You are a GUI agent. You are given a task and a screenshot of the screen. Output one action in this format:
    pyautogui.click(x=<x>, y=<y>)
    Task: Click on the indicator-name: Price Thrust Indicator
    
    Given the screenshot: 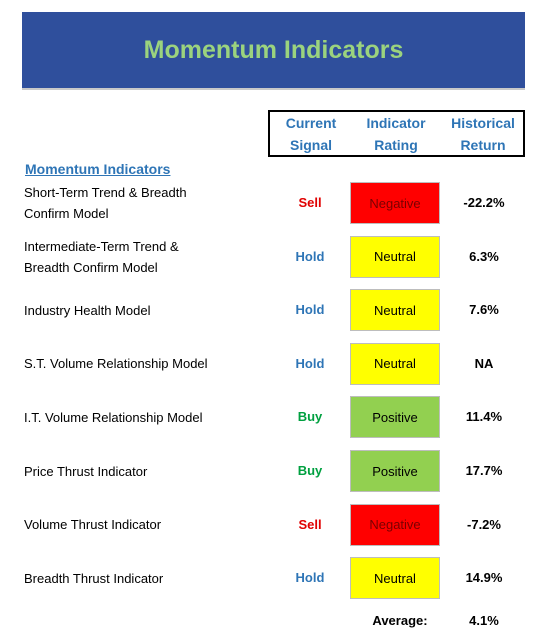 What is the action you would take?
    pyautogui.click(x=85, y=471)
    